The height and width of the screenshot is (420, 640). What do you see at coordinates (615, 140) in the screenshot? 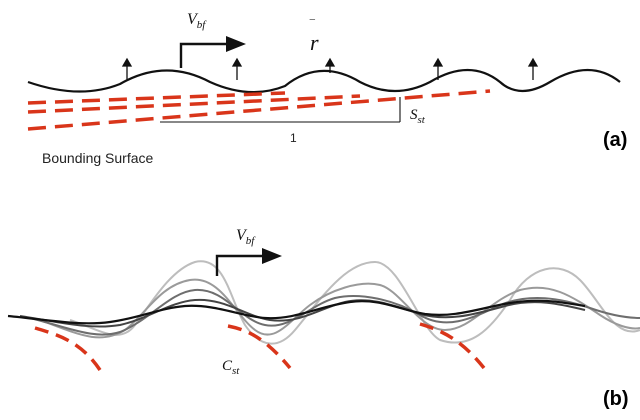
I see `panel-a-label: (a)` at bounding box center [615, 140].